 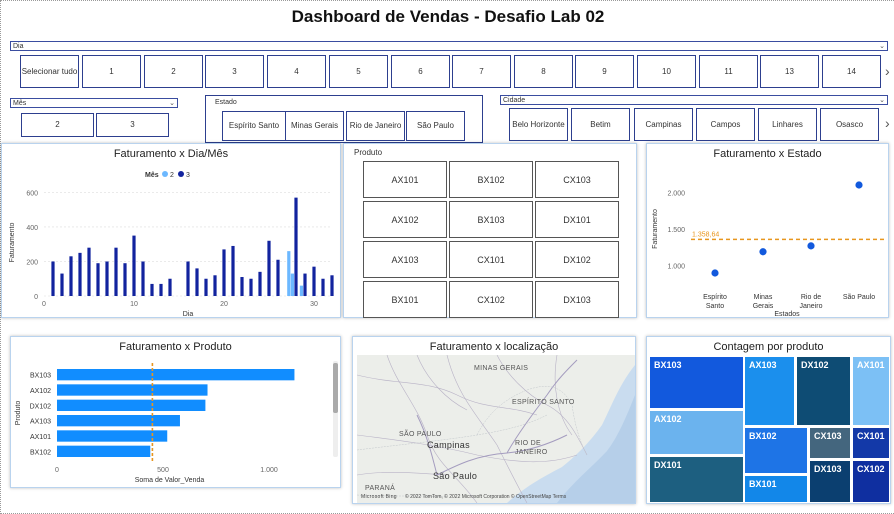 What do you see at coordinates (676, 230) in the screenshot?
I see `y-tick-label: 1.500` at bounding box center [676, 230].